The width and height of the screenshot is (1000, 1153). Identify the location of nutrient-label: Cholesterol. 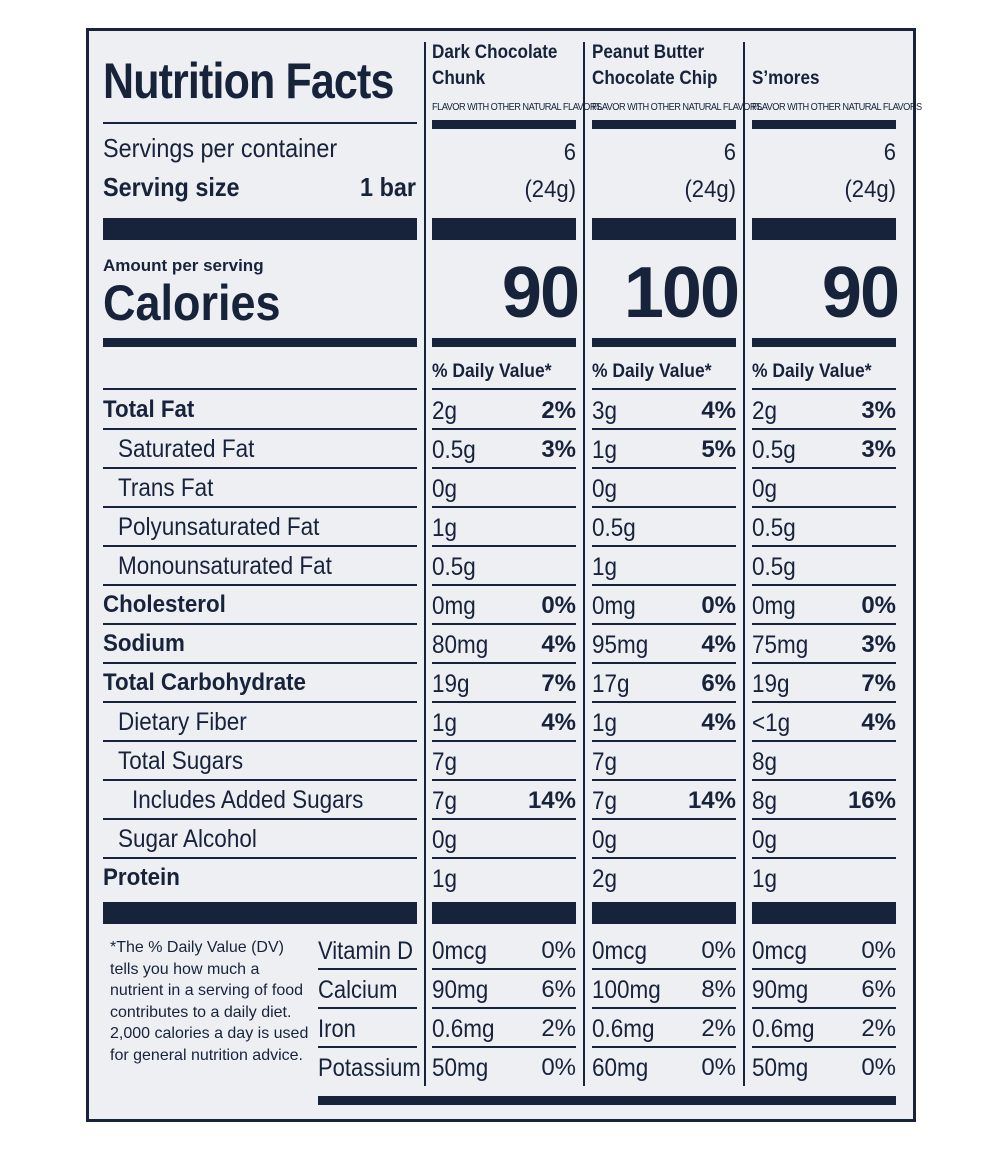
(164, 604).